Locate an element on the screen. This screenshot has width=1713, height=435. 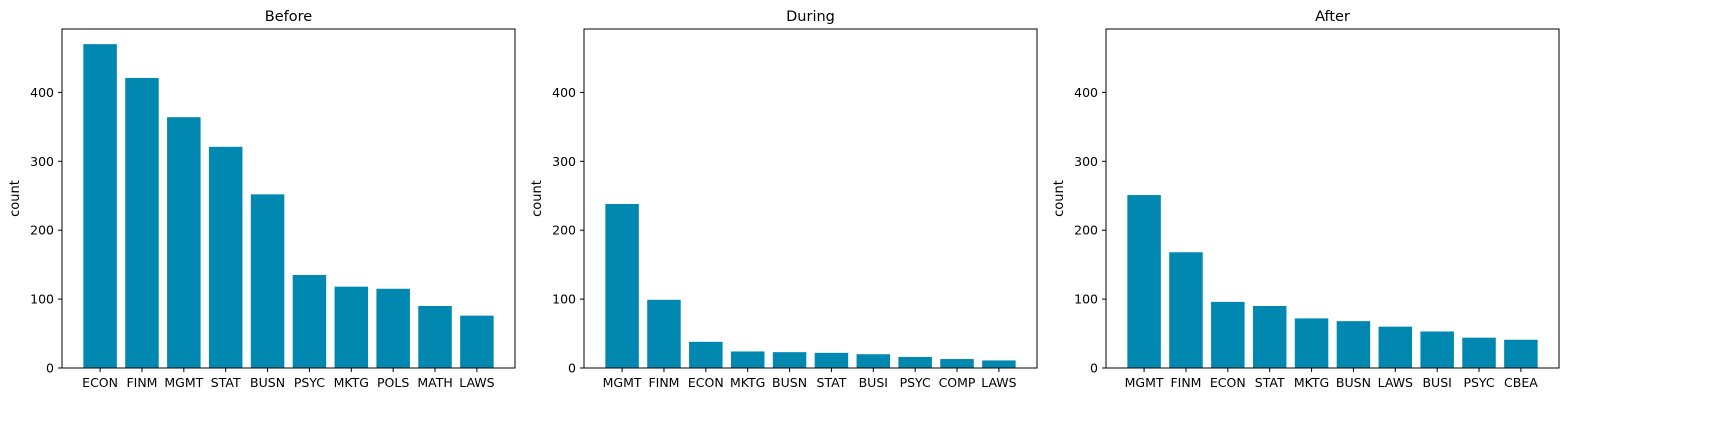
bar-pols is located at coordinates (393, 328).